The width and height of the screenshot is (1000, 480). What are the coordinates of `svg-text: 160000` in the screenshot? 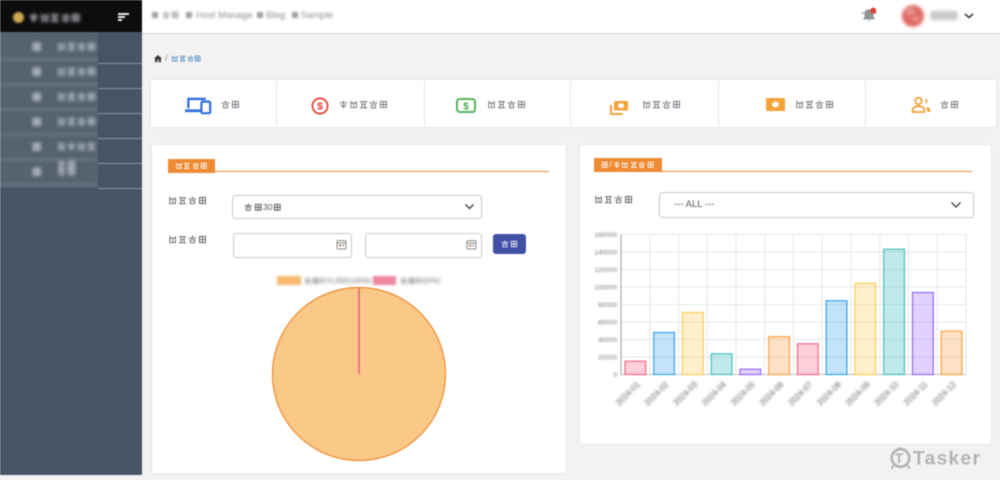 It's located at (605, 235).